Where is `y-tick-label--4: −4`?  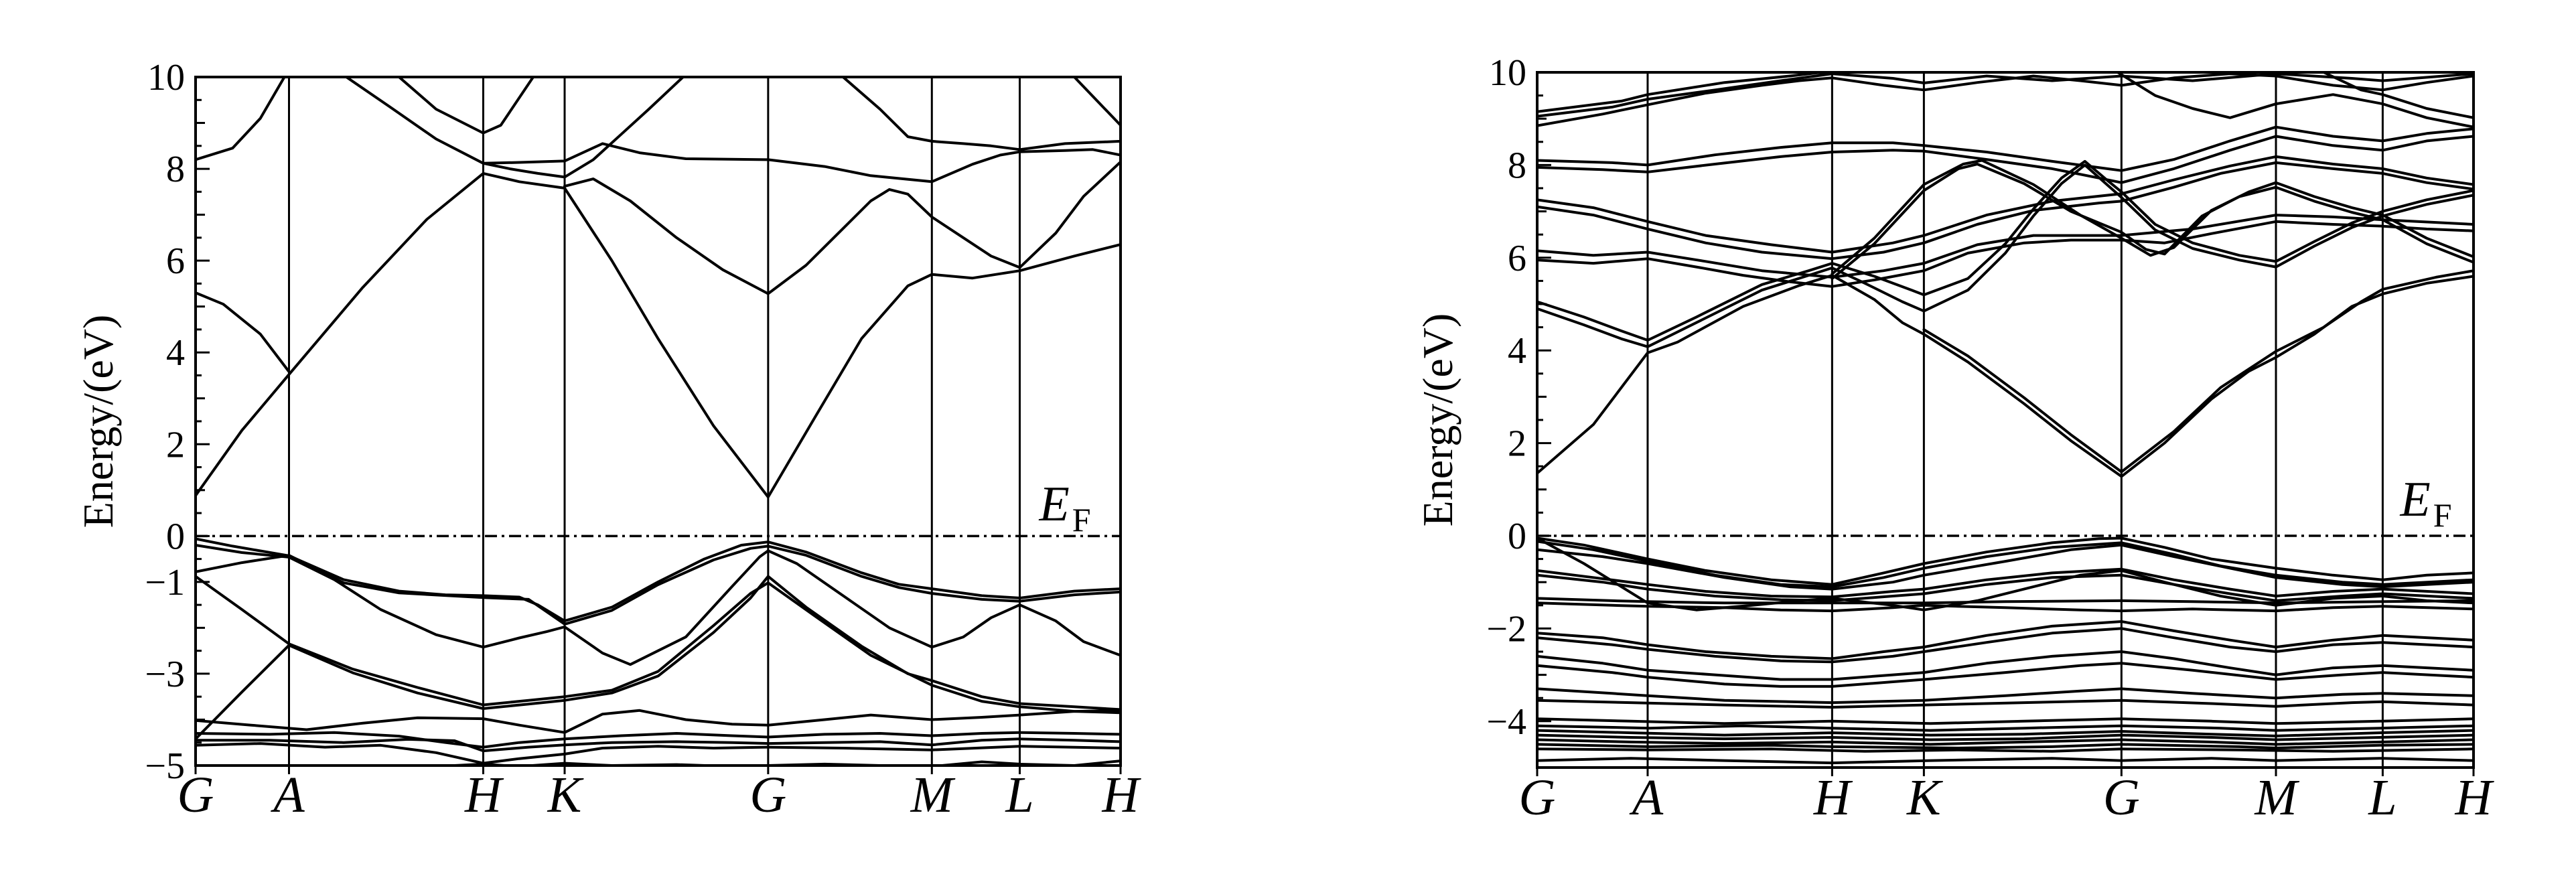
y-tick-label--4: −4 is located at coordinates (1506, 722).